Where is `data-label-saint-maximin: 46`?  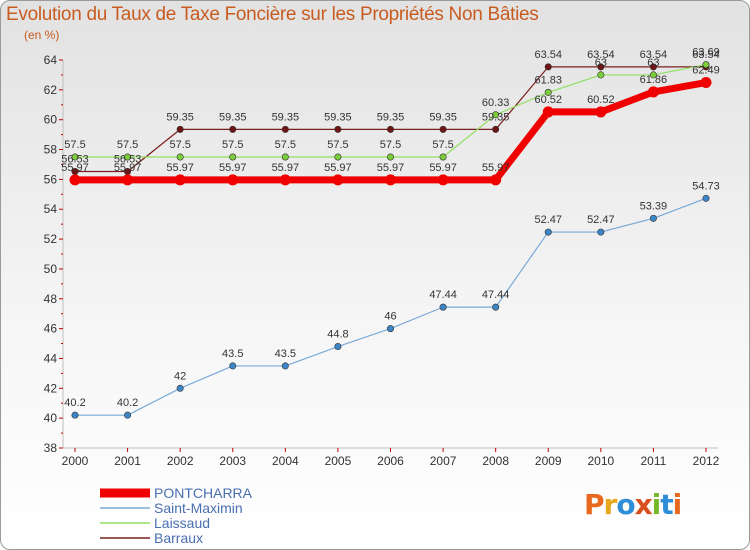 data-label-saint-maximin: 46 is located at coordinates (390, 317).